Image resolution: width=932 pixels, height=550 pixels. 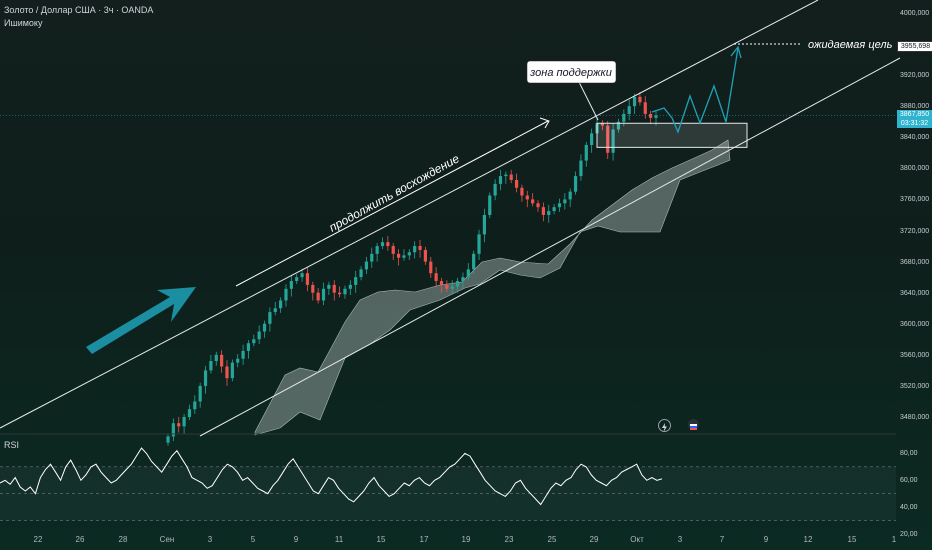 I want to click on symbol-title: Золото / Доллар США · 3ч · OANDA, so click(x=79, y=10).